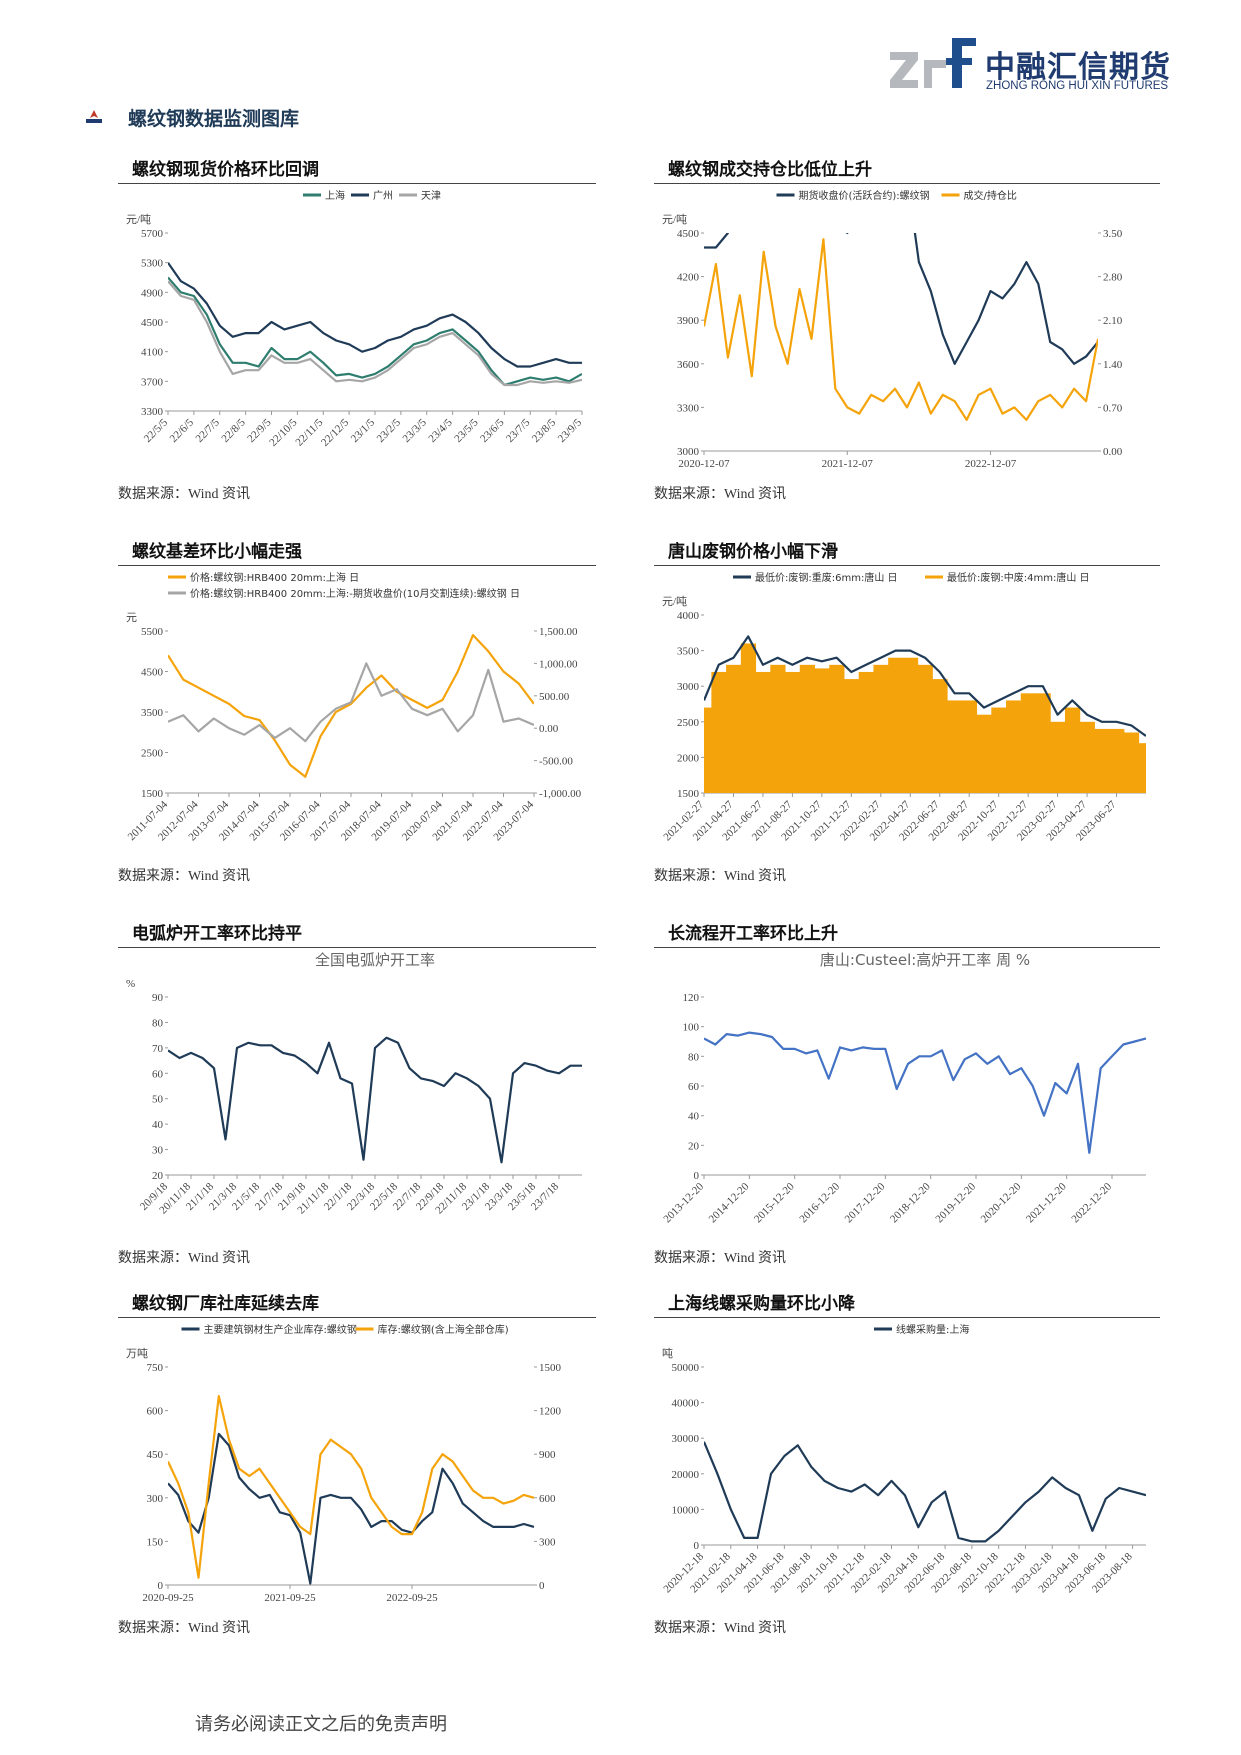  I want to click on legend-label: 库存:螺纹钢(含上海全部仓库), so click(443, 1329).